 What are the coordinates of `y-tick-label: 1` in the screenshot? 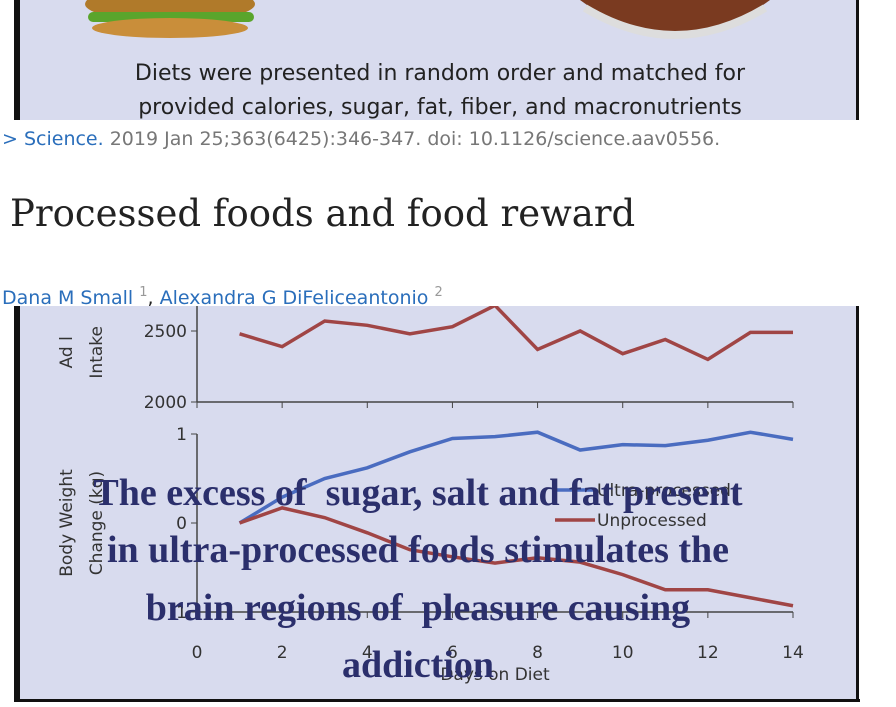 It's located at (181, 435).